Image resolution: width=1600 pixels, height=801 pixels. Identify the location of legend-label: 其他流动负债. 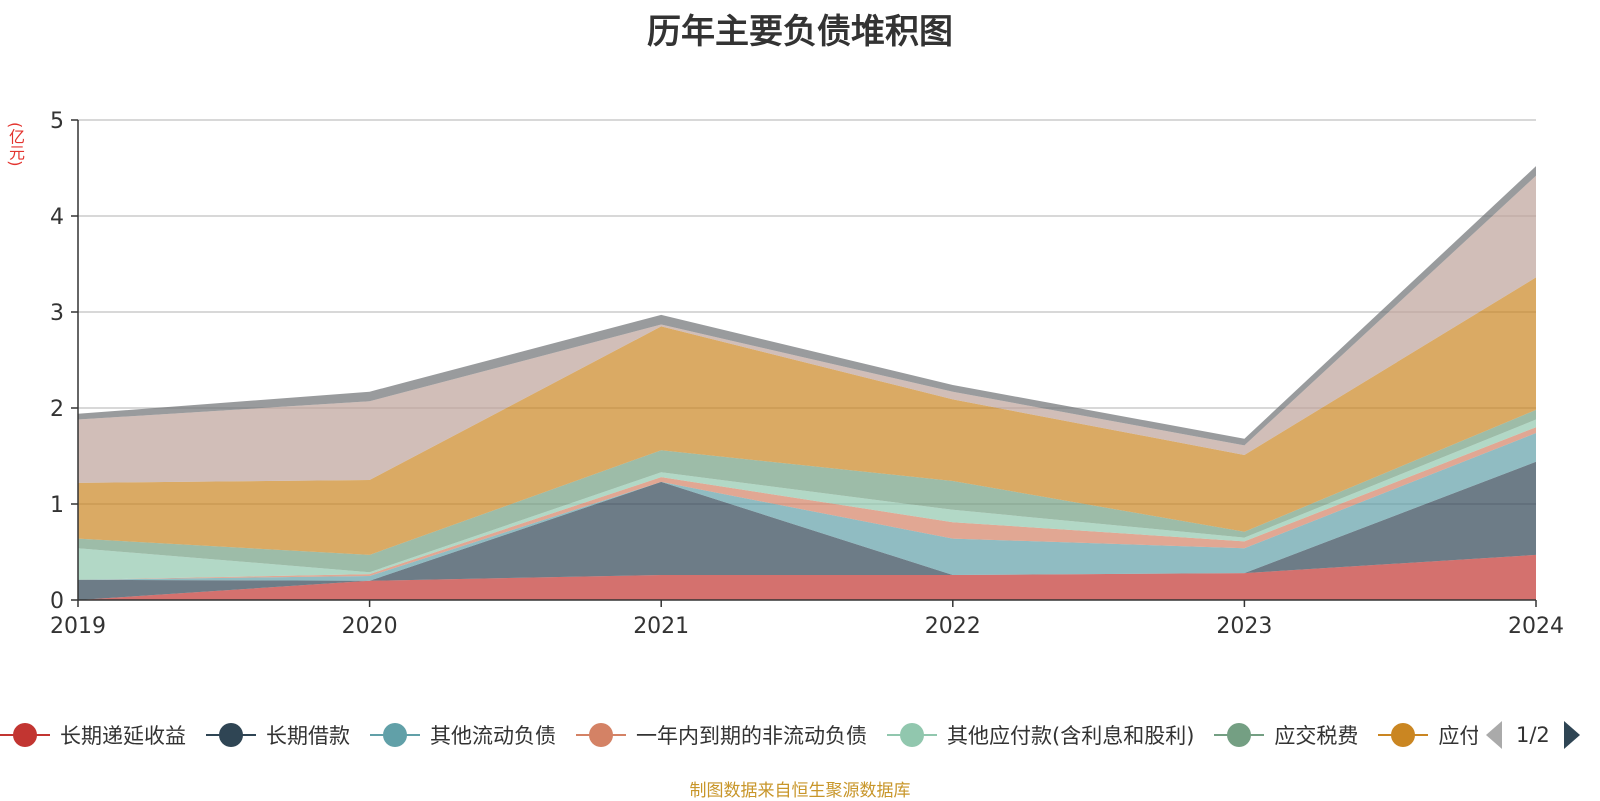
(493, 736).